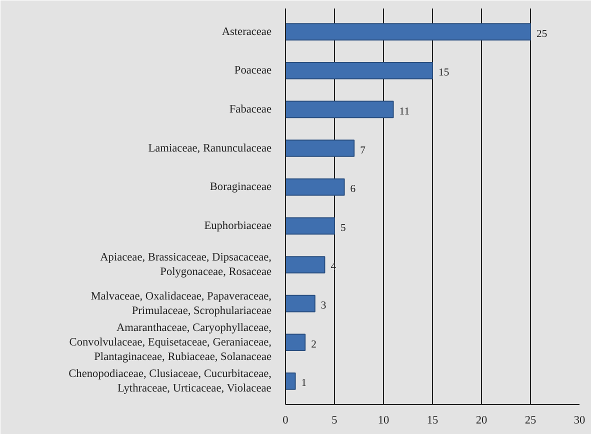  What do you see at coordinates (247, 32) in the screenshot?
I see `y-tick-label: Asteraceae` at bounding box center [247, 32].